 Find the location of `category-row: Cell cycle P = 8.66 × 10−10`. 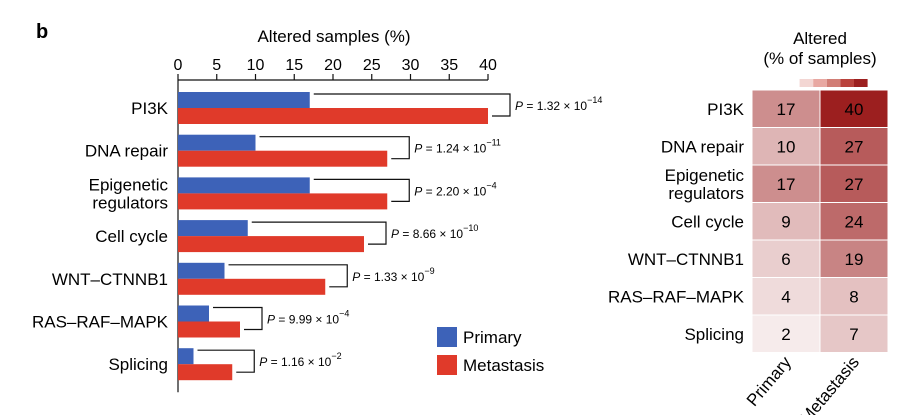

category-row: Cell cycle P = 8.66 × 10−10 is located at coordinates (286, 236).